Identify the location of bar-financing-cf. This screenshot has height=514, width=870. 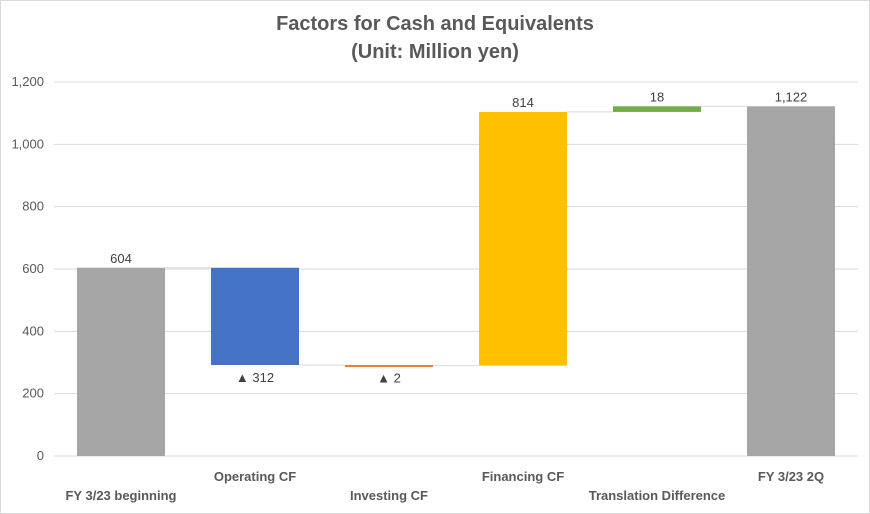
(523, 238).